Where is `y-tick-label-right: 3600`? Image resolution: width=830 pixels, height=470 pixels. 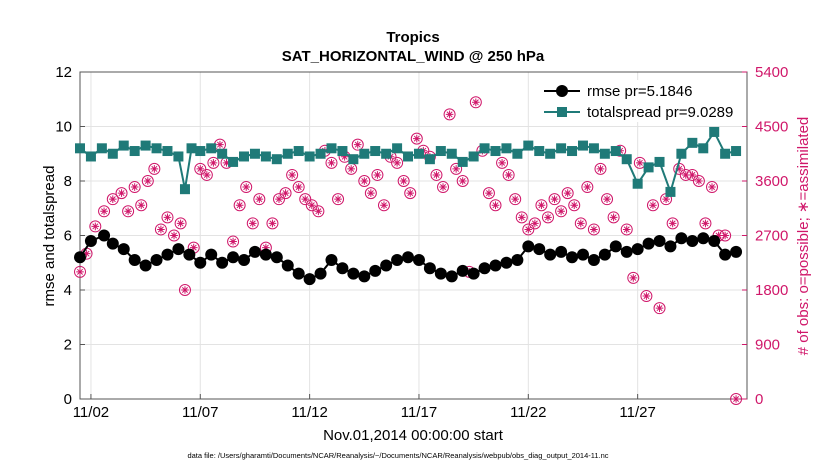
y-tick-label-right: 3600 is located at coordinates (771, 181).